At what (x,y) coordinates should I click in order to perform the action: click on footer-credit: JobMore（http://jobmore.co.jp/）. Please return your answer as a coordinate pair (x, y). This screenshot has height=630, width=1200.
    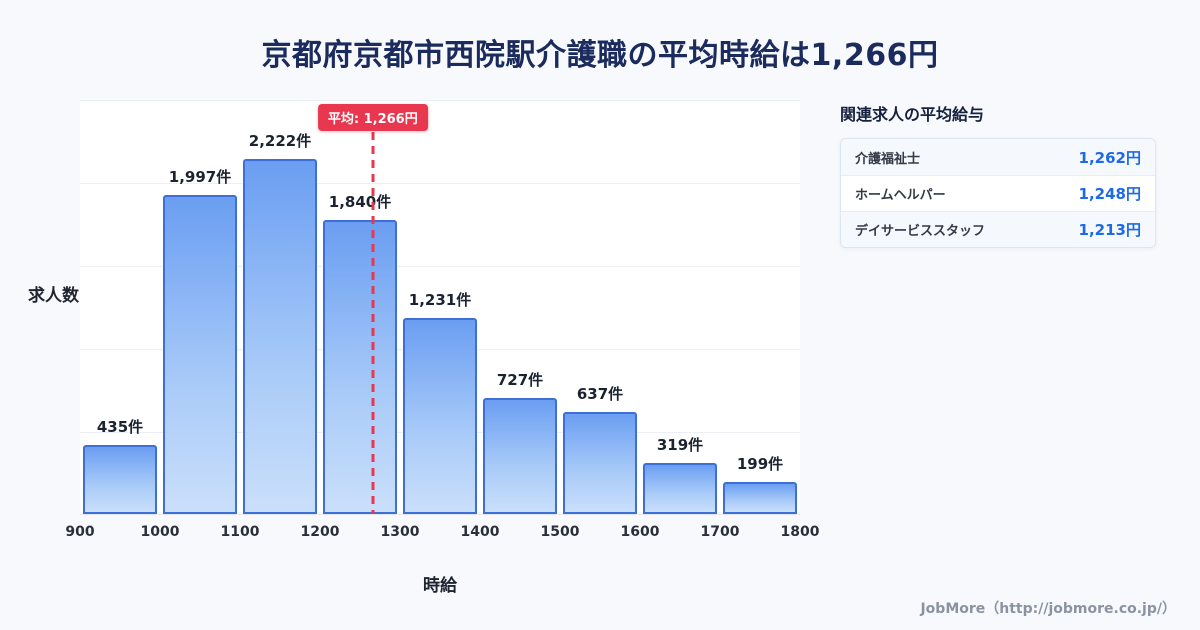
    Looking at the image, I should click on (1048, 609).